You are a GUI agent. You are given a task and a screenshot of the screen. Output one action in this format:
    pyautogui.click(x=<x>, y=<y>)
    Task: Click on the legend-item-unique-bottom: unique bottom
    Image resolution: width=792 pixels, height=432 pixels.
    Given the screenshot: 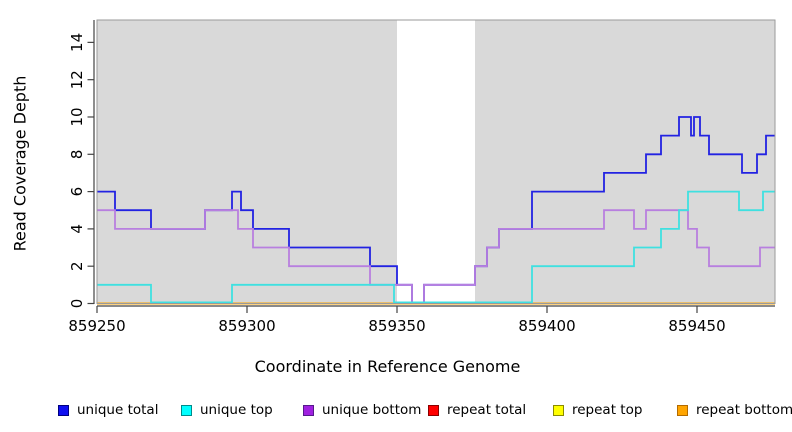 What is the action you would take?
    pyautogui.click(x=362, y=410)
    